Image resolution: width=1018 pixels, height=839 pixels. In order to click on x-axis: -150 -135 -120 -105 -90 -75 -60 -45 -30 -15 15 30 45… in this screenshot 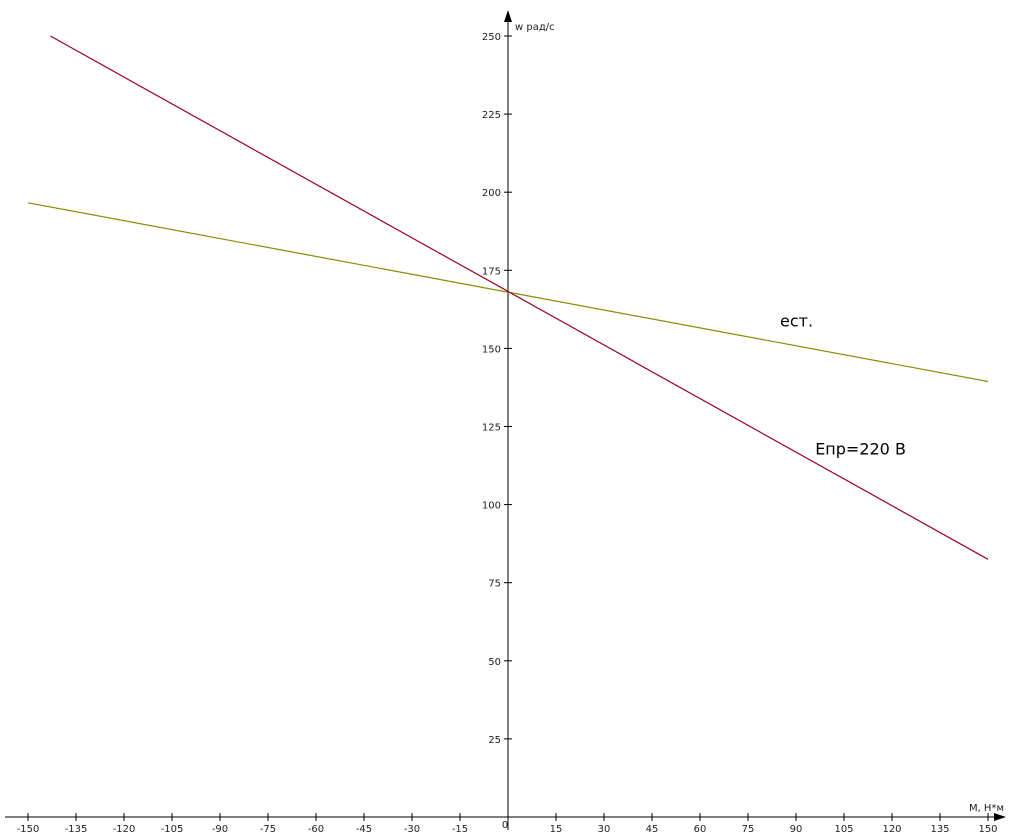, I will do `click(505, 824)`.